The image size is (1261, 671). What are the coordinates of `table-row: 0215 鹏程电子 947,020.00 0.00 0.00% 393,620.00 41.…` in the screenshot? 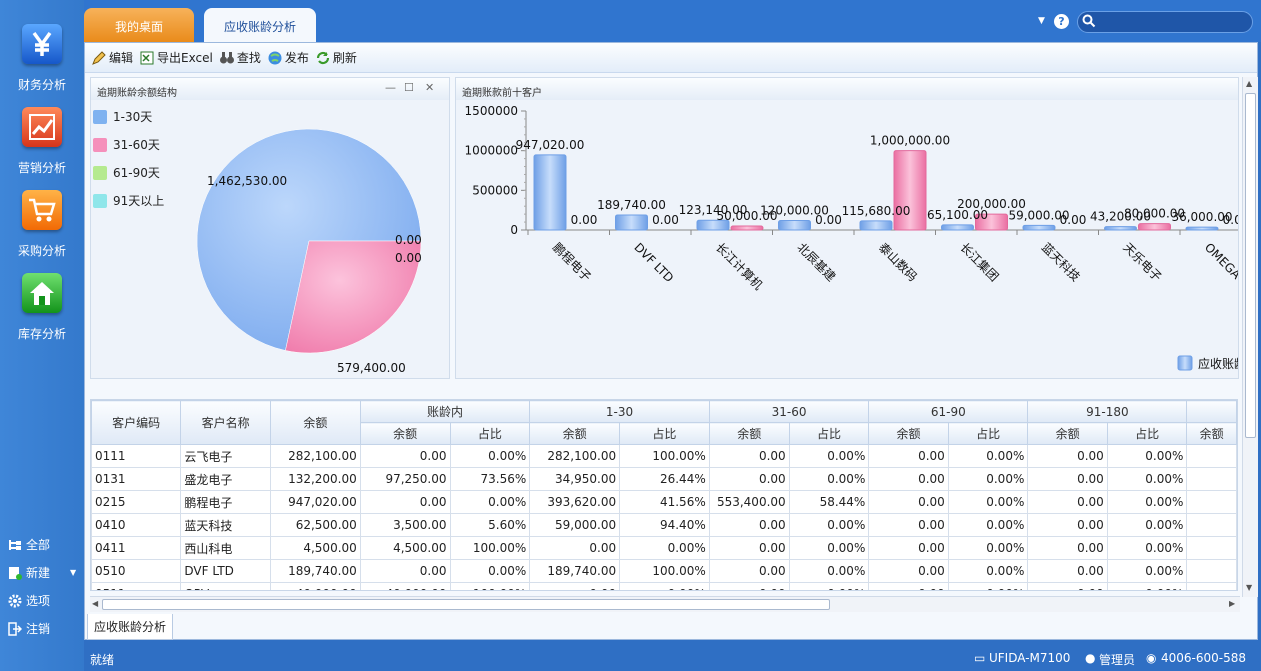 It's located at (664, 502).